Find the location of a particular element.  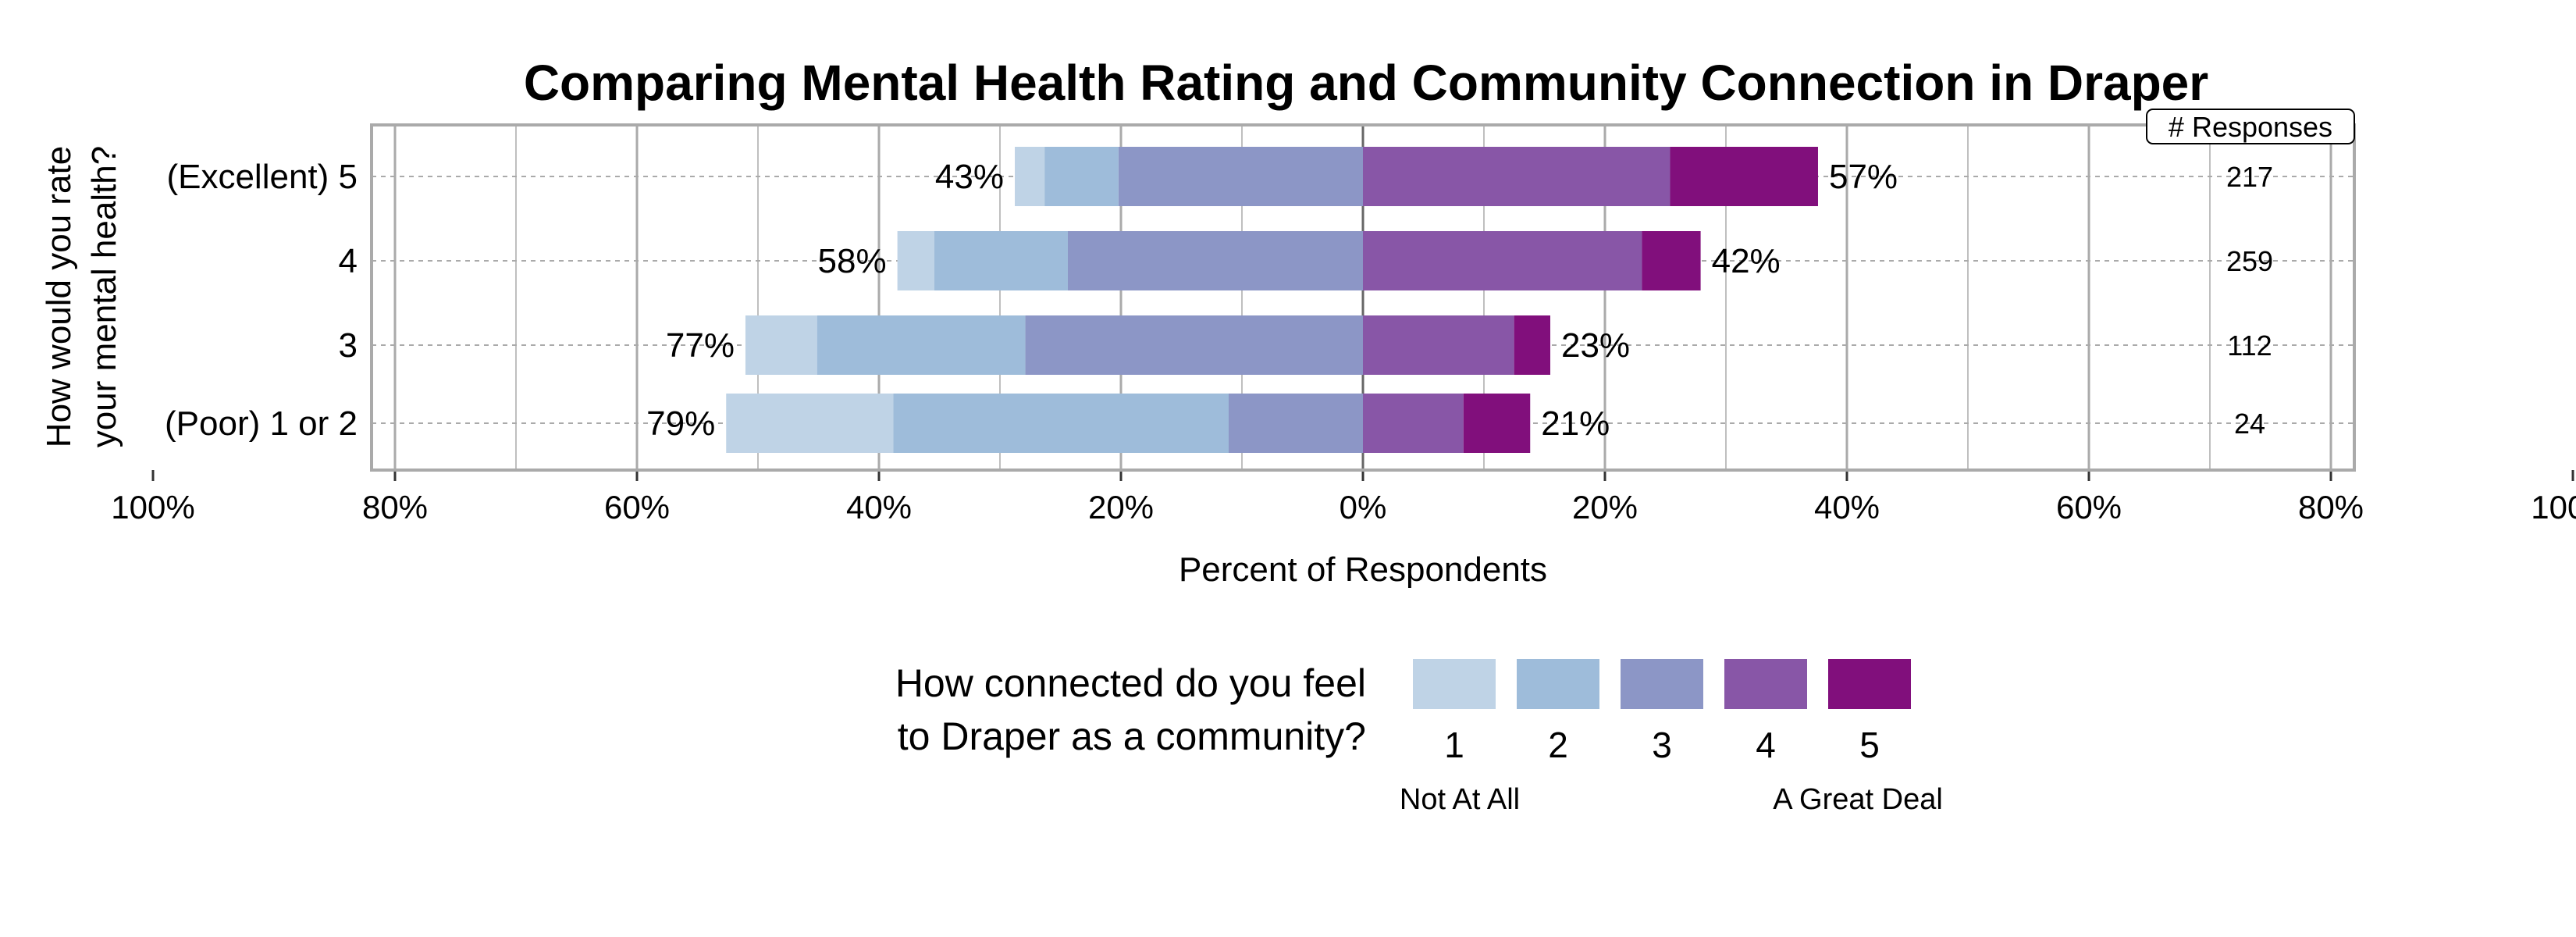

responses-header: # Responses is located at coordinates (2250, 127).